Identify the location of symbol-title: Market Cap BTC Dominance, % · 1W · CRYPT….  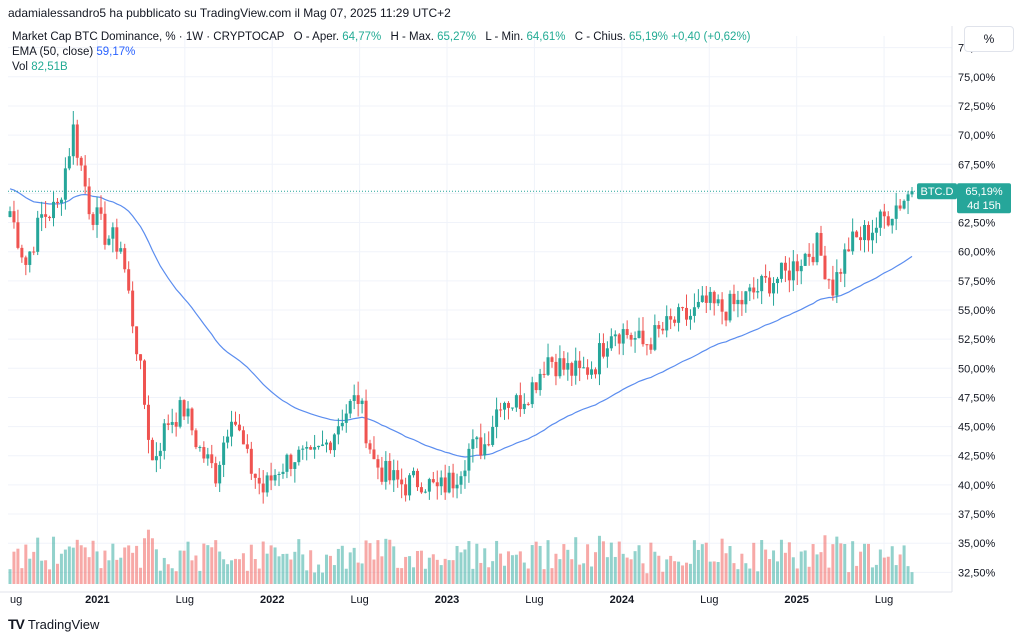
(148, 37).